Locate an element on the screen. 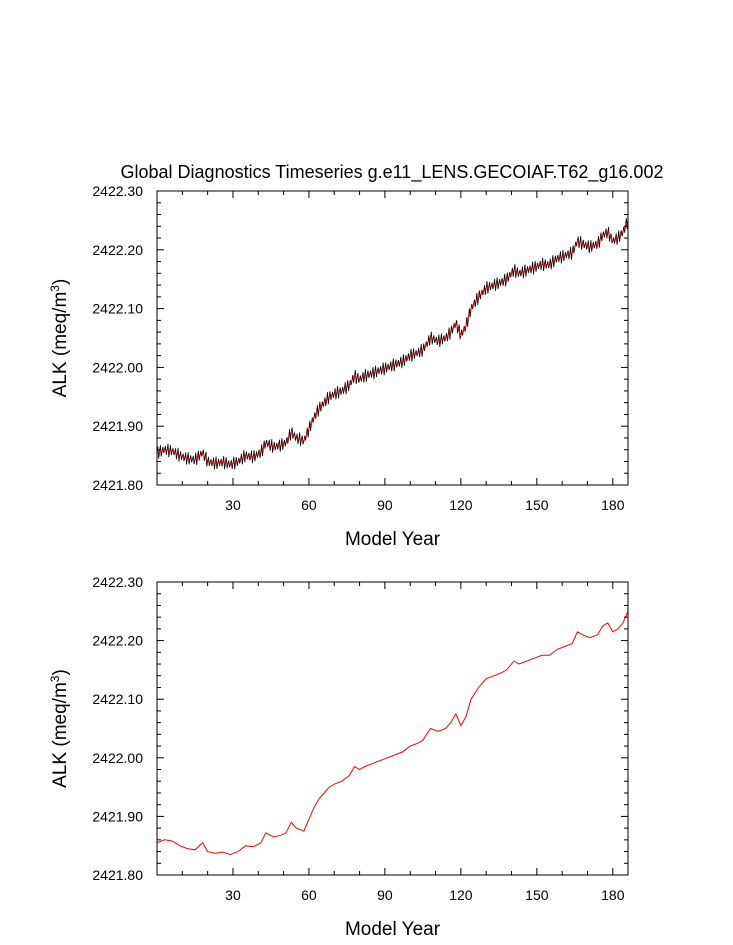 This screenshot has width=733, height=945. y-axis-title-top: ALK (meq/m3) is located at coordinates (59, 338).